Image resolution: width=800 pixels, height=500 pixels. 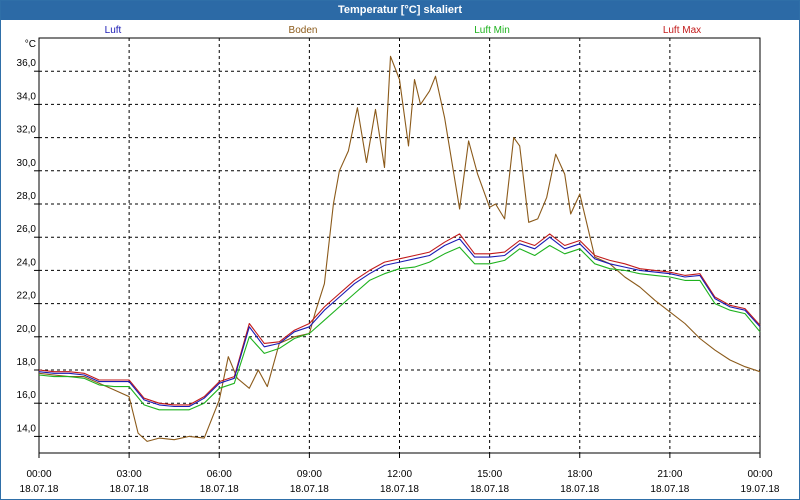 What do you see at coordinates (682, 30) in the screenshot?
I see `legend-entry-luft-max: Luft Max` at bounding box center [682, 30].